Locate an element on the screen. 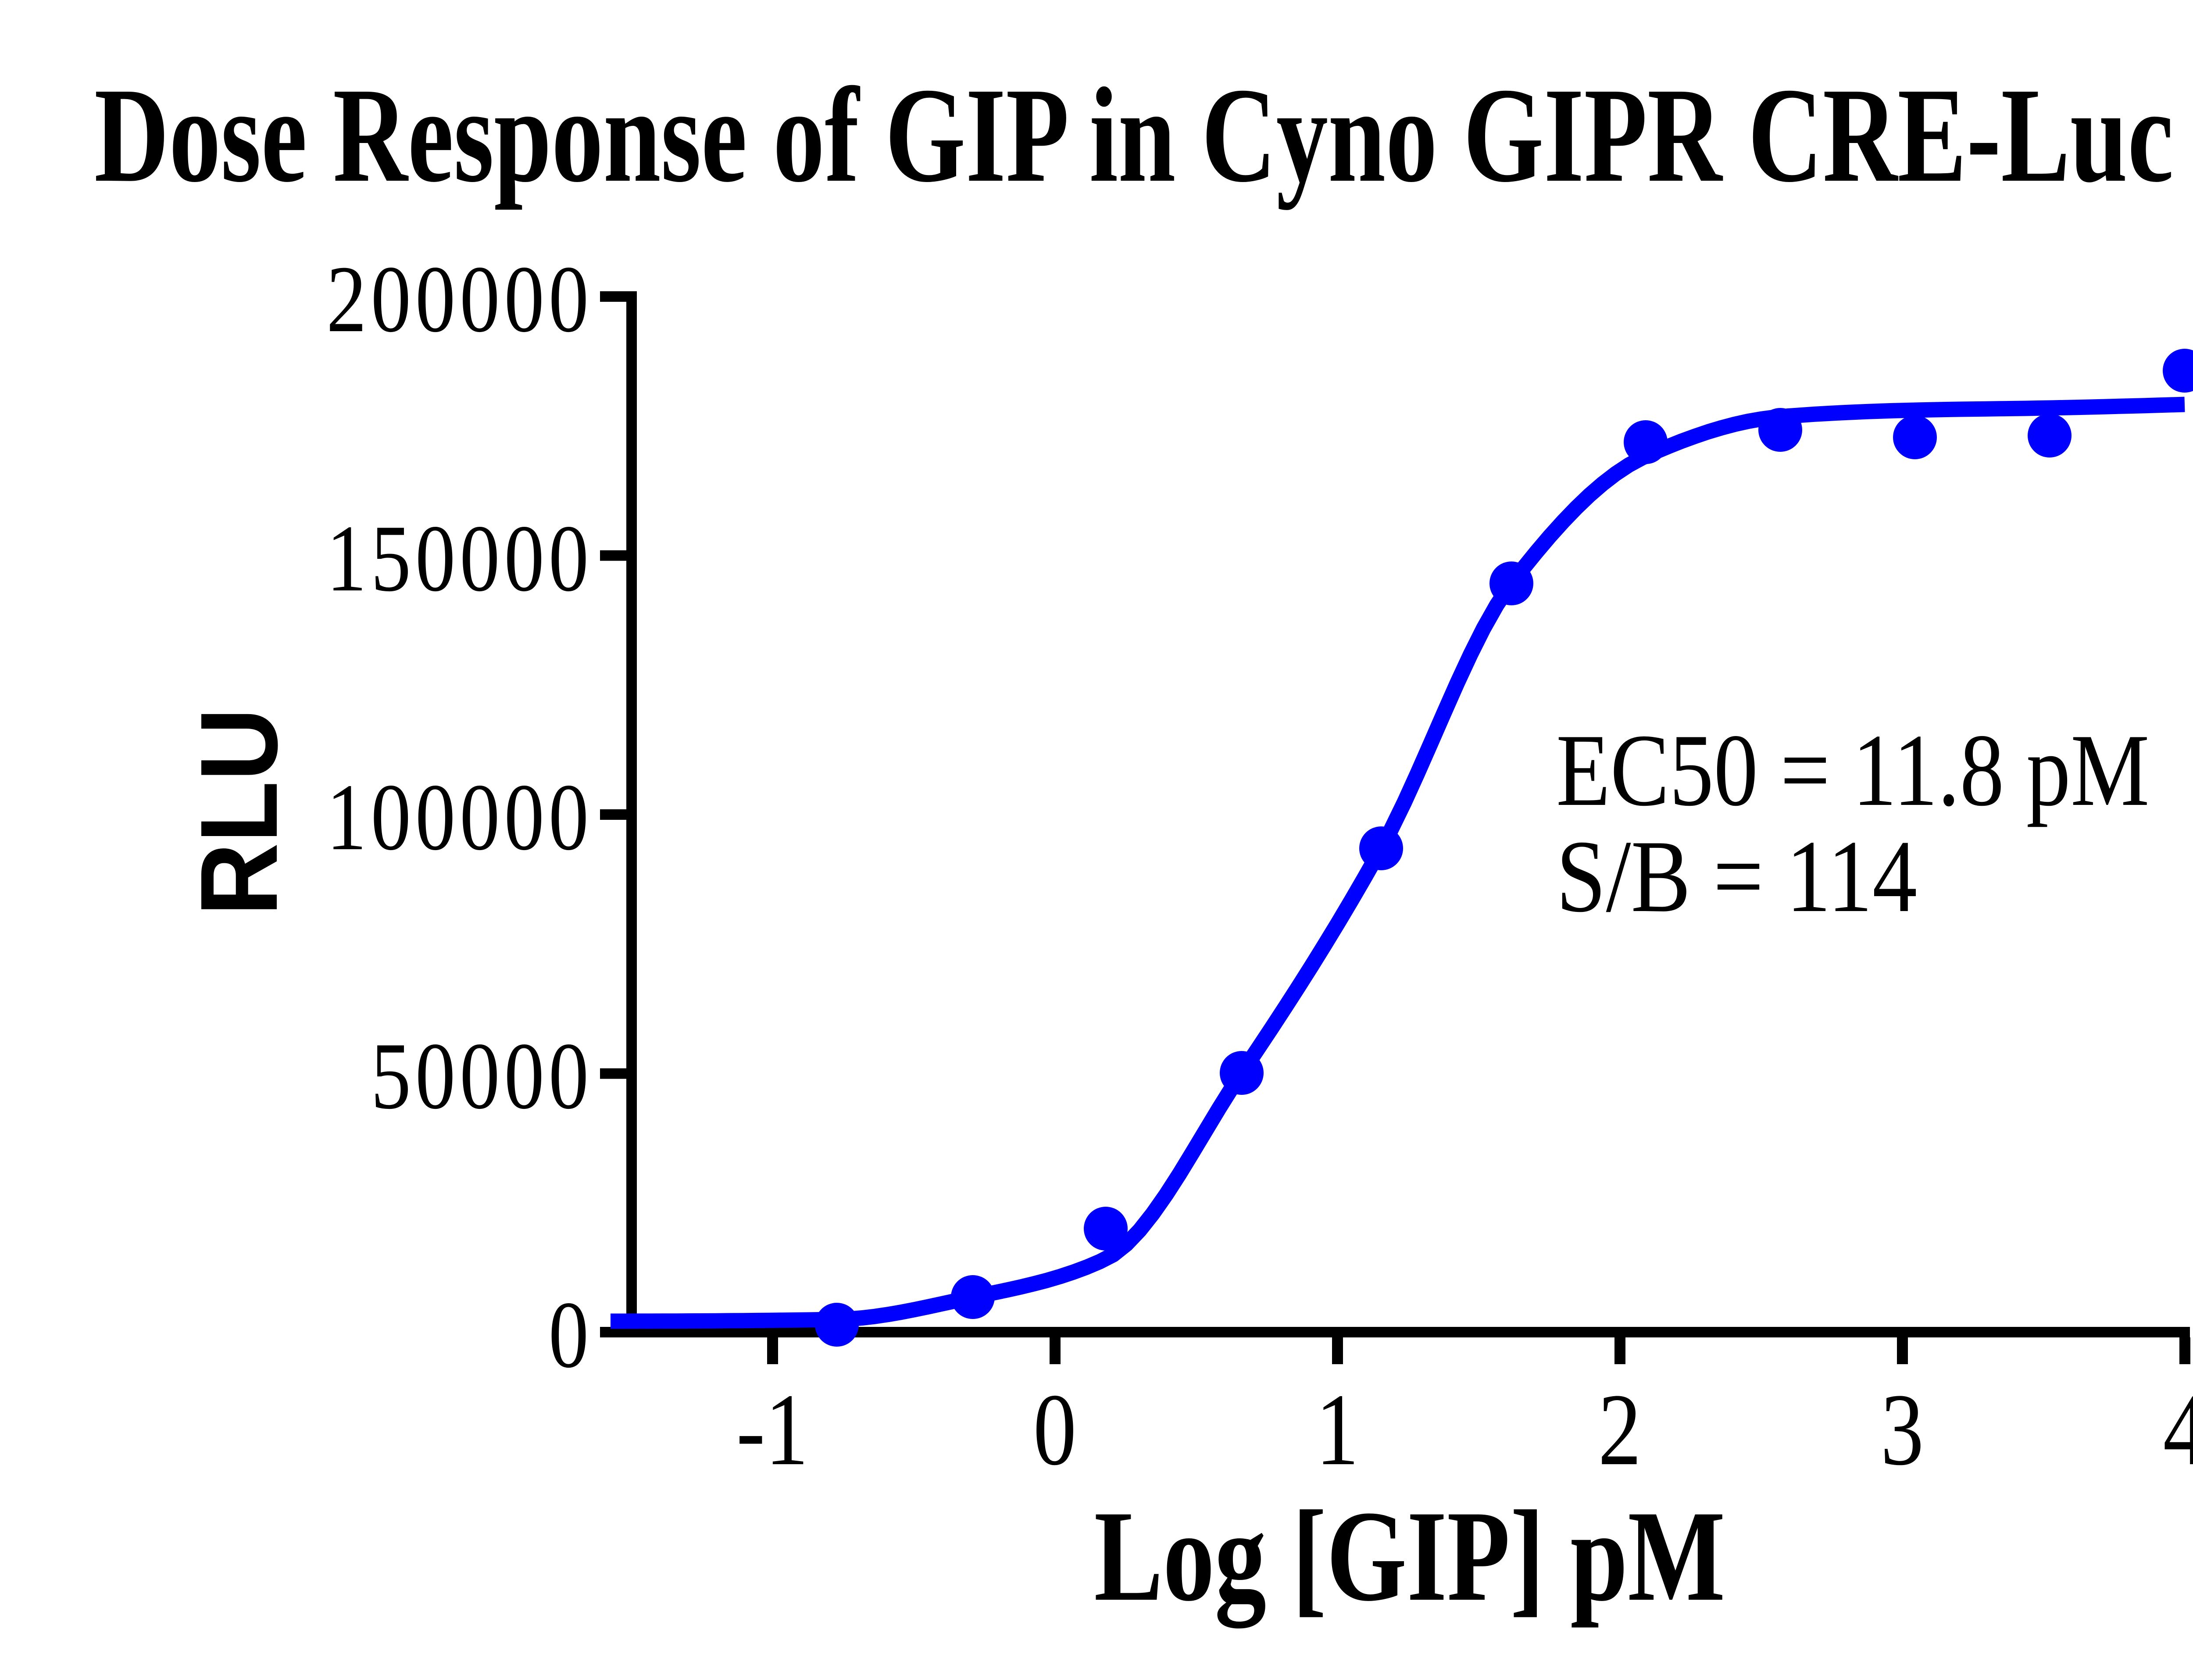 The height and width of the screenshot is (1680, 2193). svg-text: 50000 is located at coordinates (482, 1076).